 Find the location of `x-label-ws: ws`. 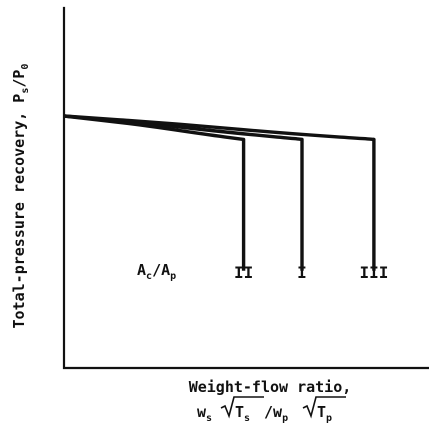

x-label-ws: ws is located at coordinates (204, 413).